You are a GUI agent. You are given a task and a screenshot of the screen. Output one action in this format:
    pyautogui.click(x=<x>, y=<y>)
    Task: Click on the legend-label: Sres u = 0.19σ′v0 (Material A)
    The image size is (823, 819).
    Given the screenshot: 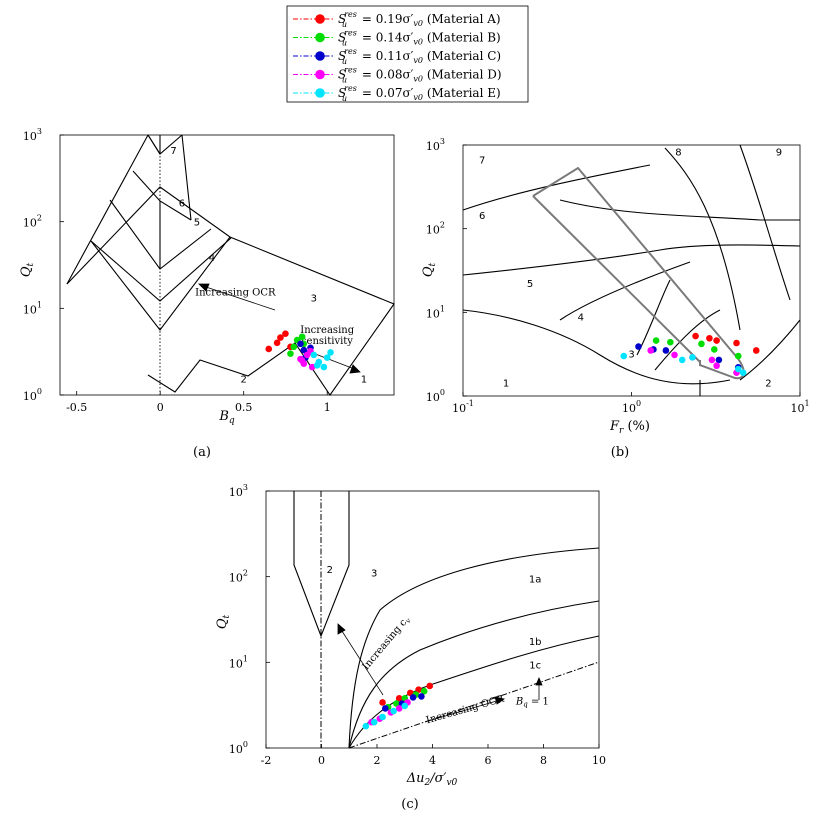 What is the action you would take?
    pyautogui.click(x=419, y=19)
    